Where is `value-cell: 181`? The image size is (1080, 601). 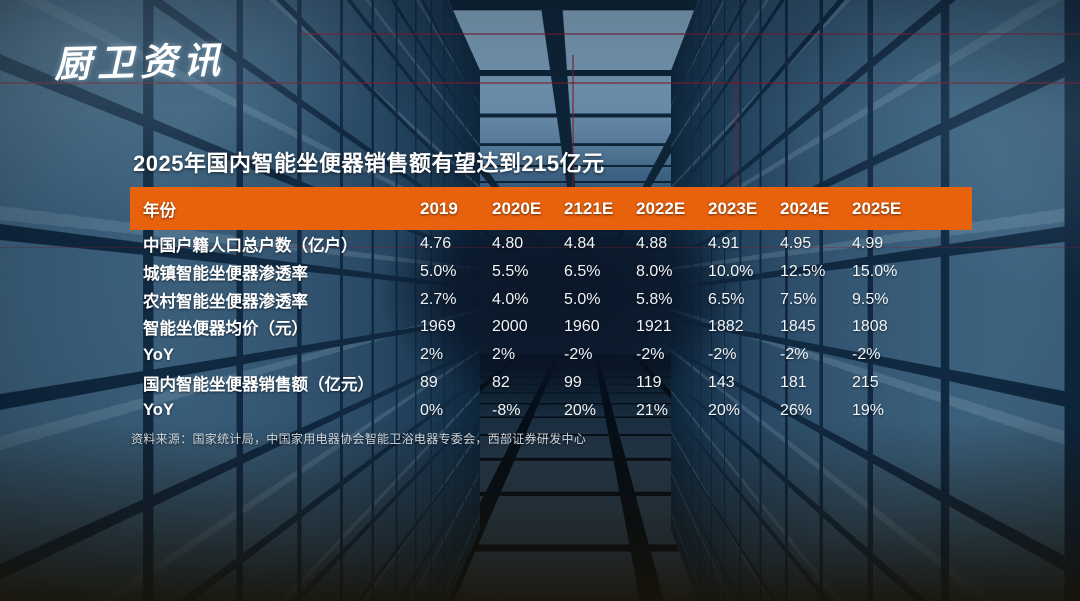
value-cell: 181 is located at coordinates (793, 383).